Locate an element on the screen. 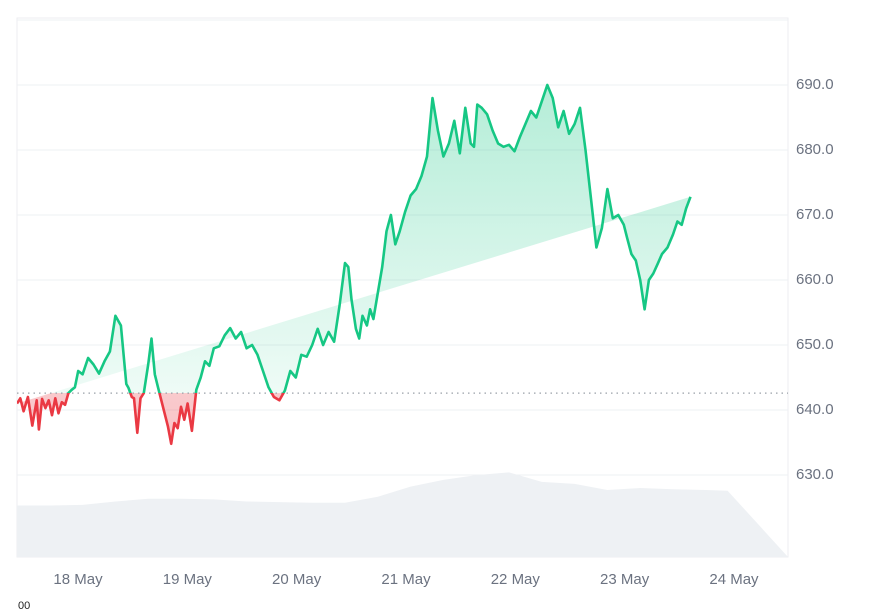  y-tick-label: 680.0 is located at coordinates (815, 149).